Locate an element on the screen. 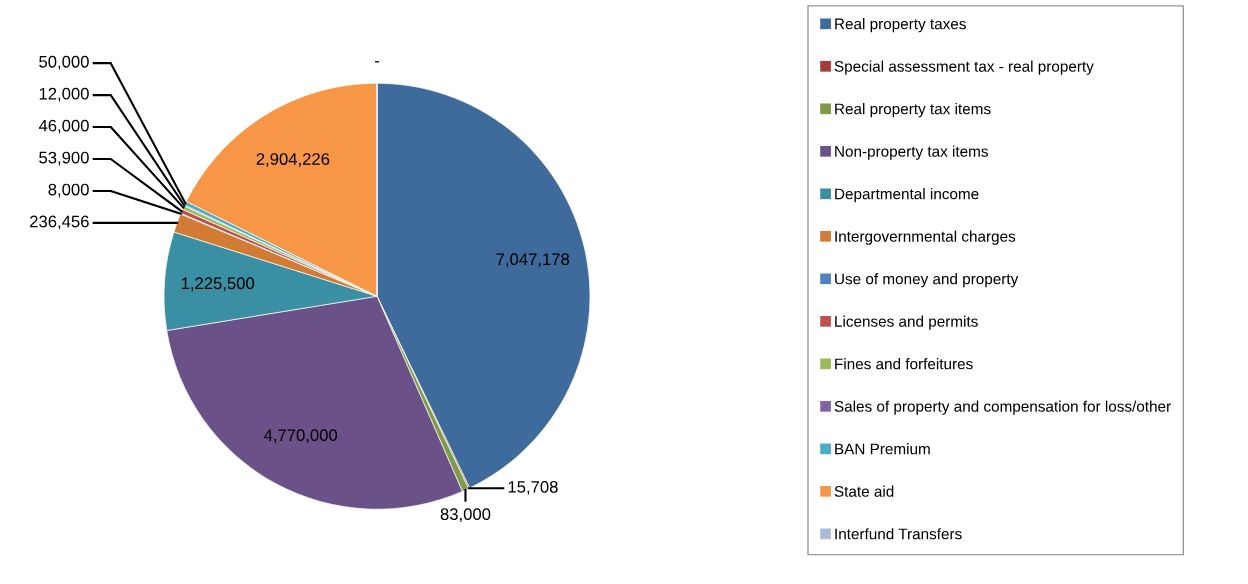 The width and height of the screenshot is (1248, 584). legend-label: State aid is located at coordinates (864, 491).